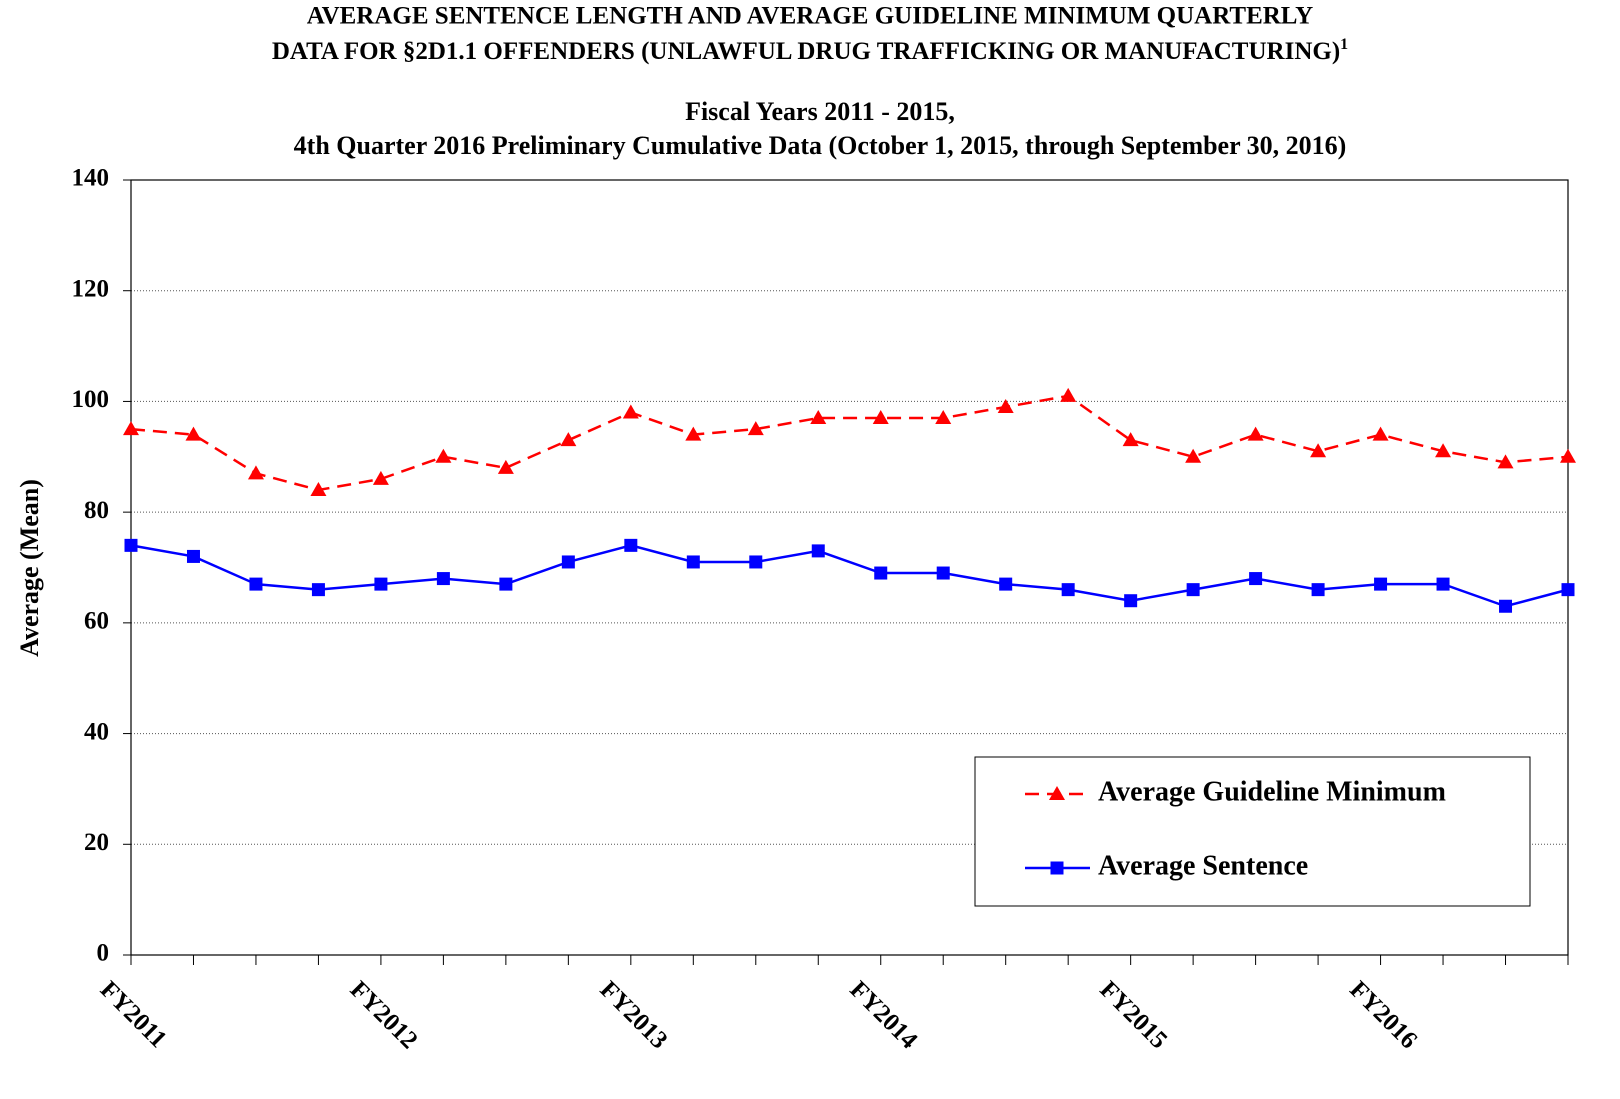 This screenshot has height=1099, width=1620. What do you see at coordinates (29, 568) in the screenshot?
I see `y-axis-label: Average (Mean)` at bounding box center [29, 568].